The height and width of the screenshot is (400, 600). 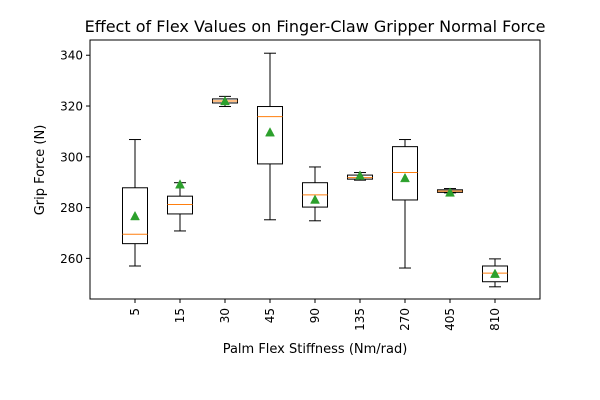 What do you see at coordinates (405, 319) in the screenshot?
I see `x-tick-label: 270` at bounding box center [405, 319].